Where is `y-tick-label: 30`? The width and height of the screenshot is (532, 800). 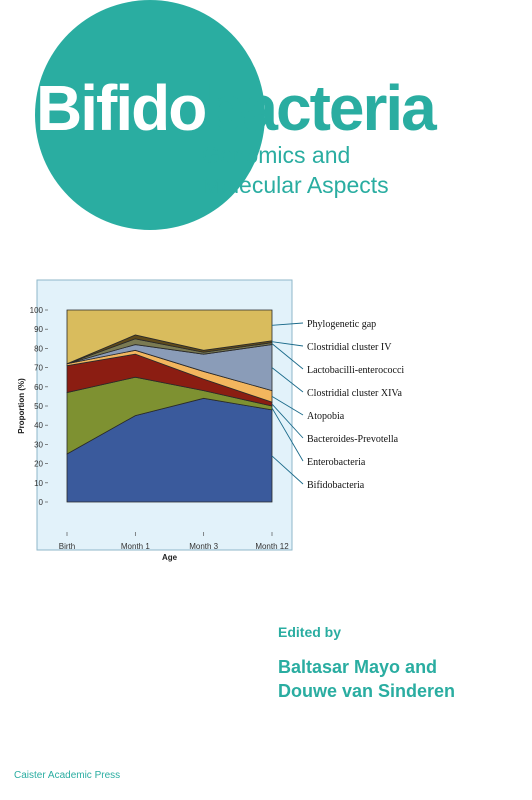 y-tick-label: 30 is located at coordinates (38, 444).